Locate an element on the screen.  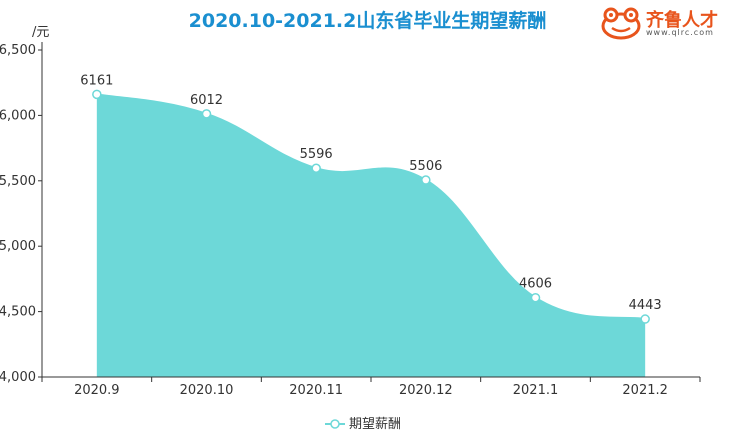
brand-logo: 齐鲁人才 www.qlrc.com is located at coordinates (665, 24).